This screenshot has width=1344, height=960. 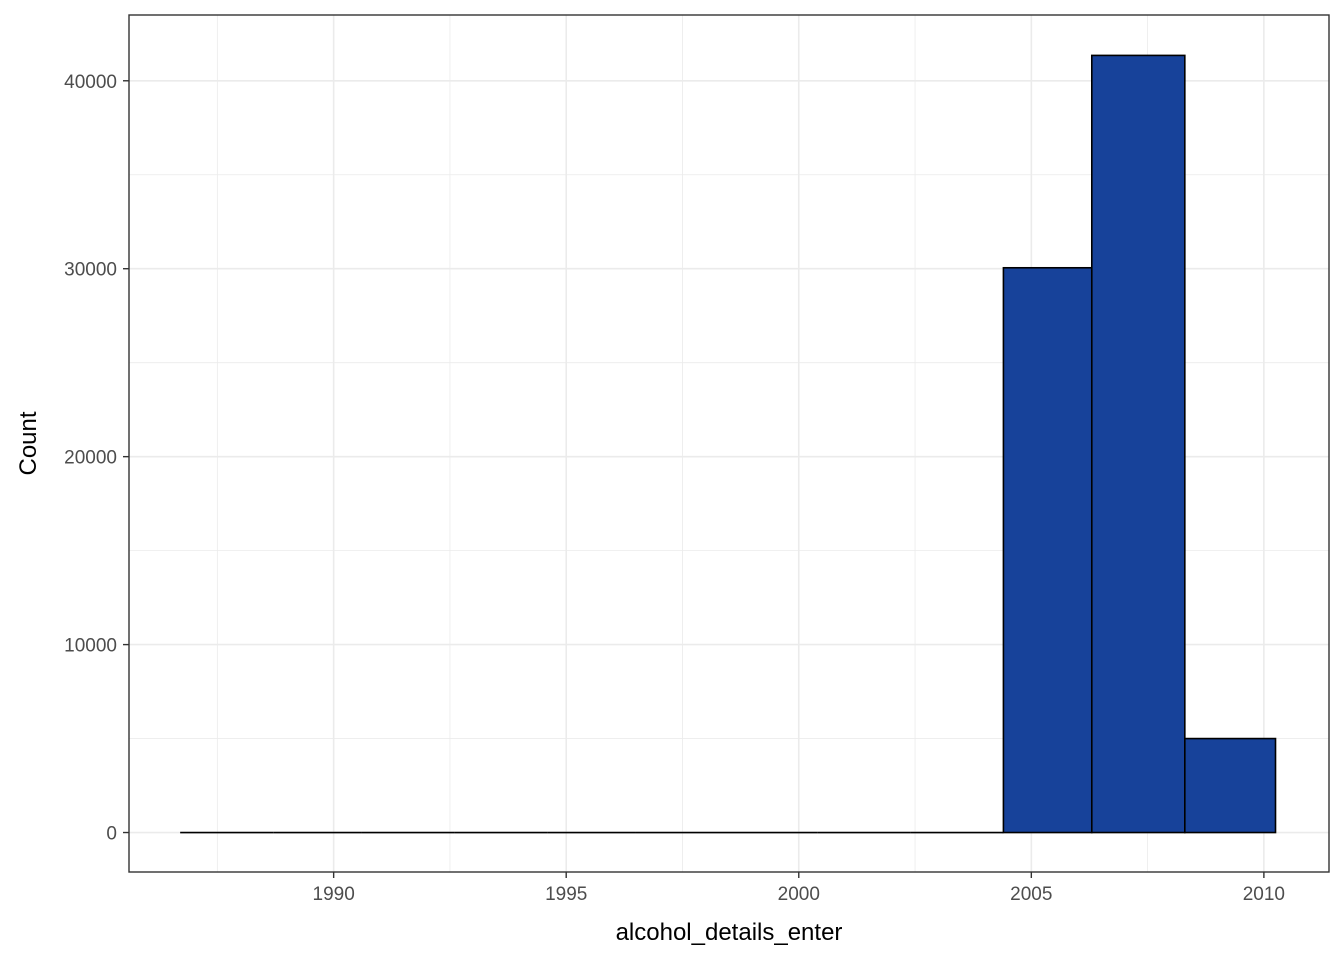 What do you see at coordinates (90, 82) in the screenshot?
I see `y-tick-label: 40000` at bounding box center [90, 82].